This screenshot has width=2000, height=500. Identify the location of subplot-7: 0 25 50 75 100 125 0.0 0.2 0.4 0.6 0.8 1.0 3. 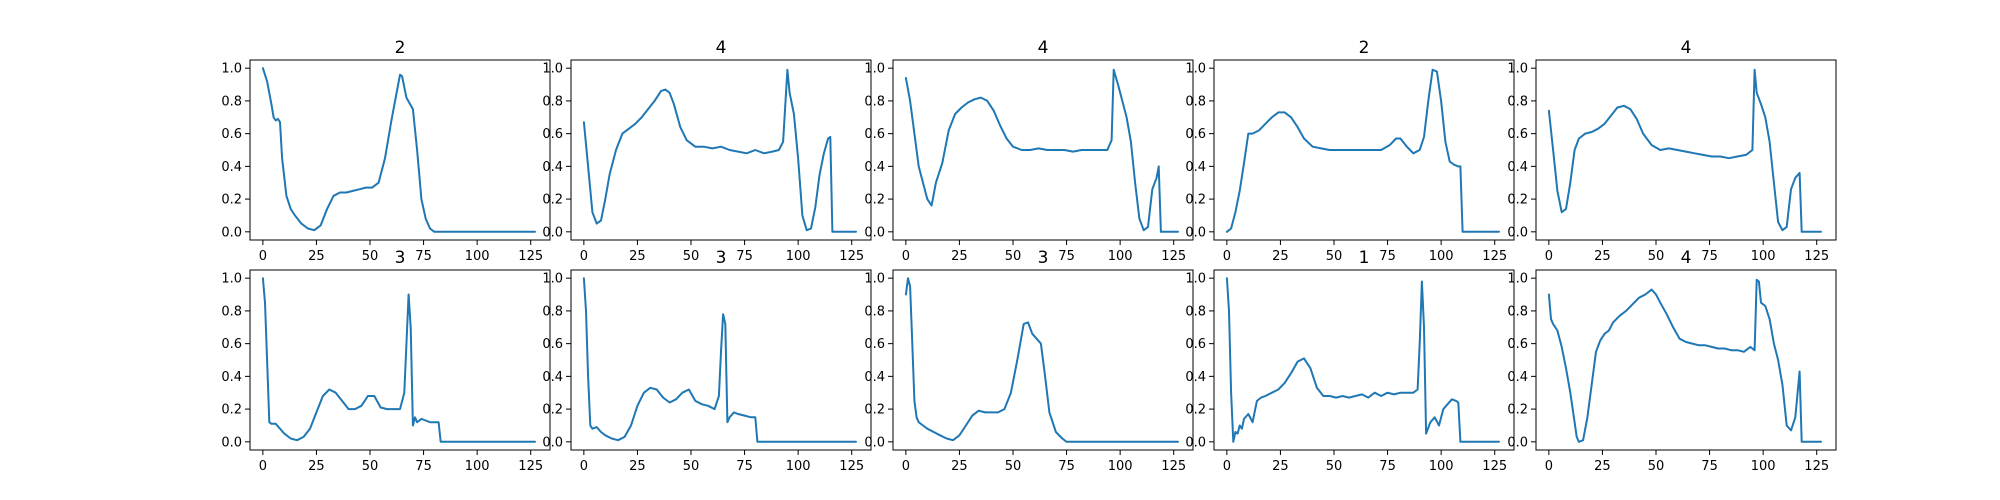
(707, 361).